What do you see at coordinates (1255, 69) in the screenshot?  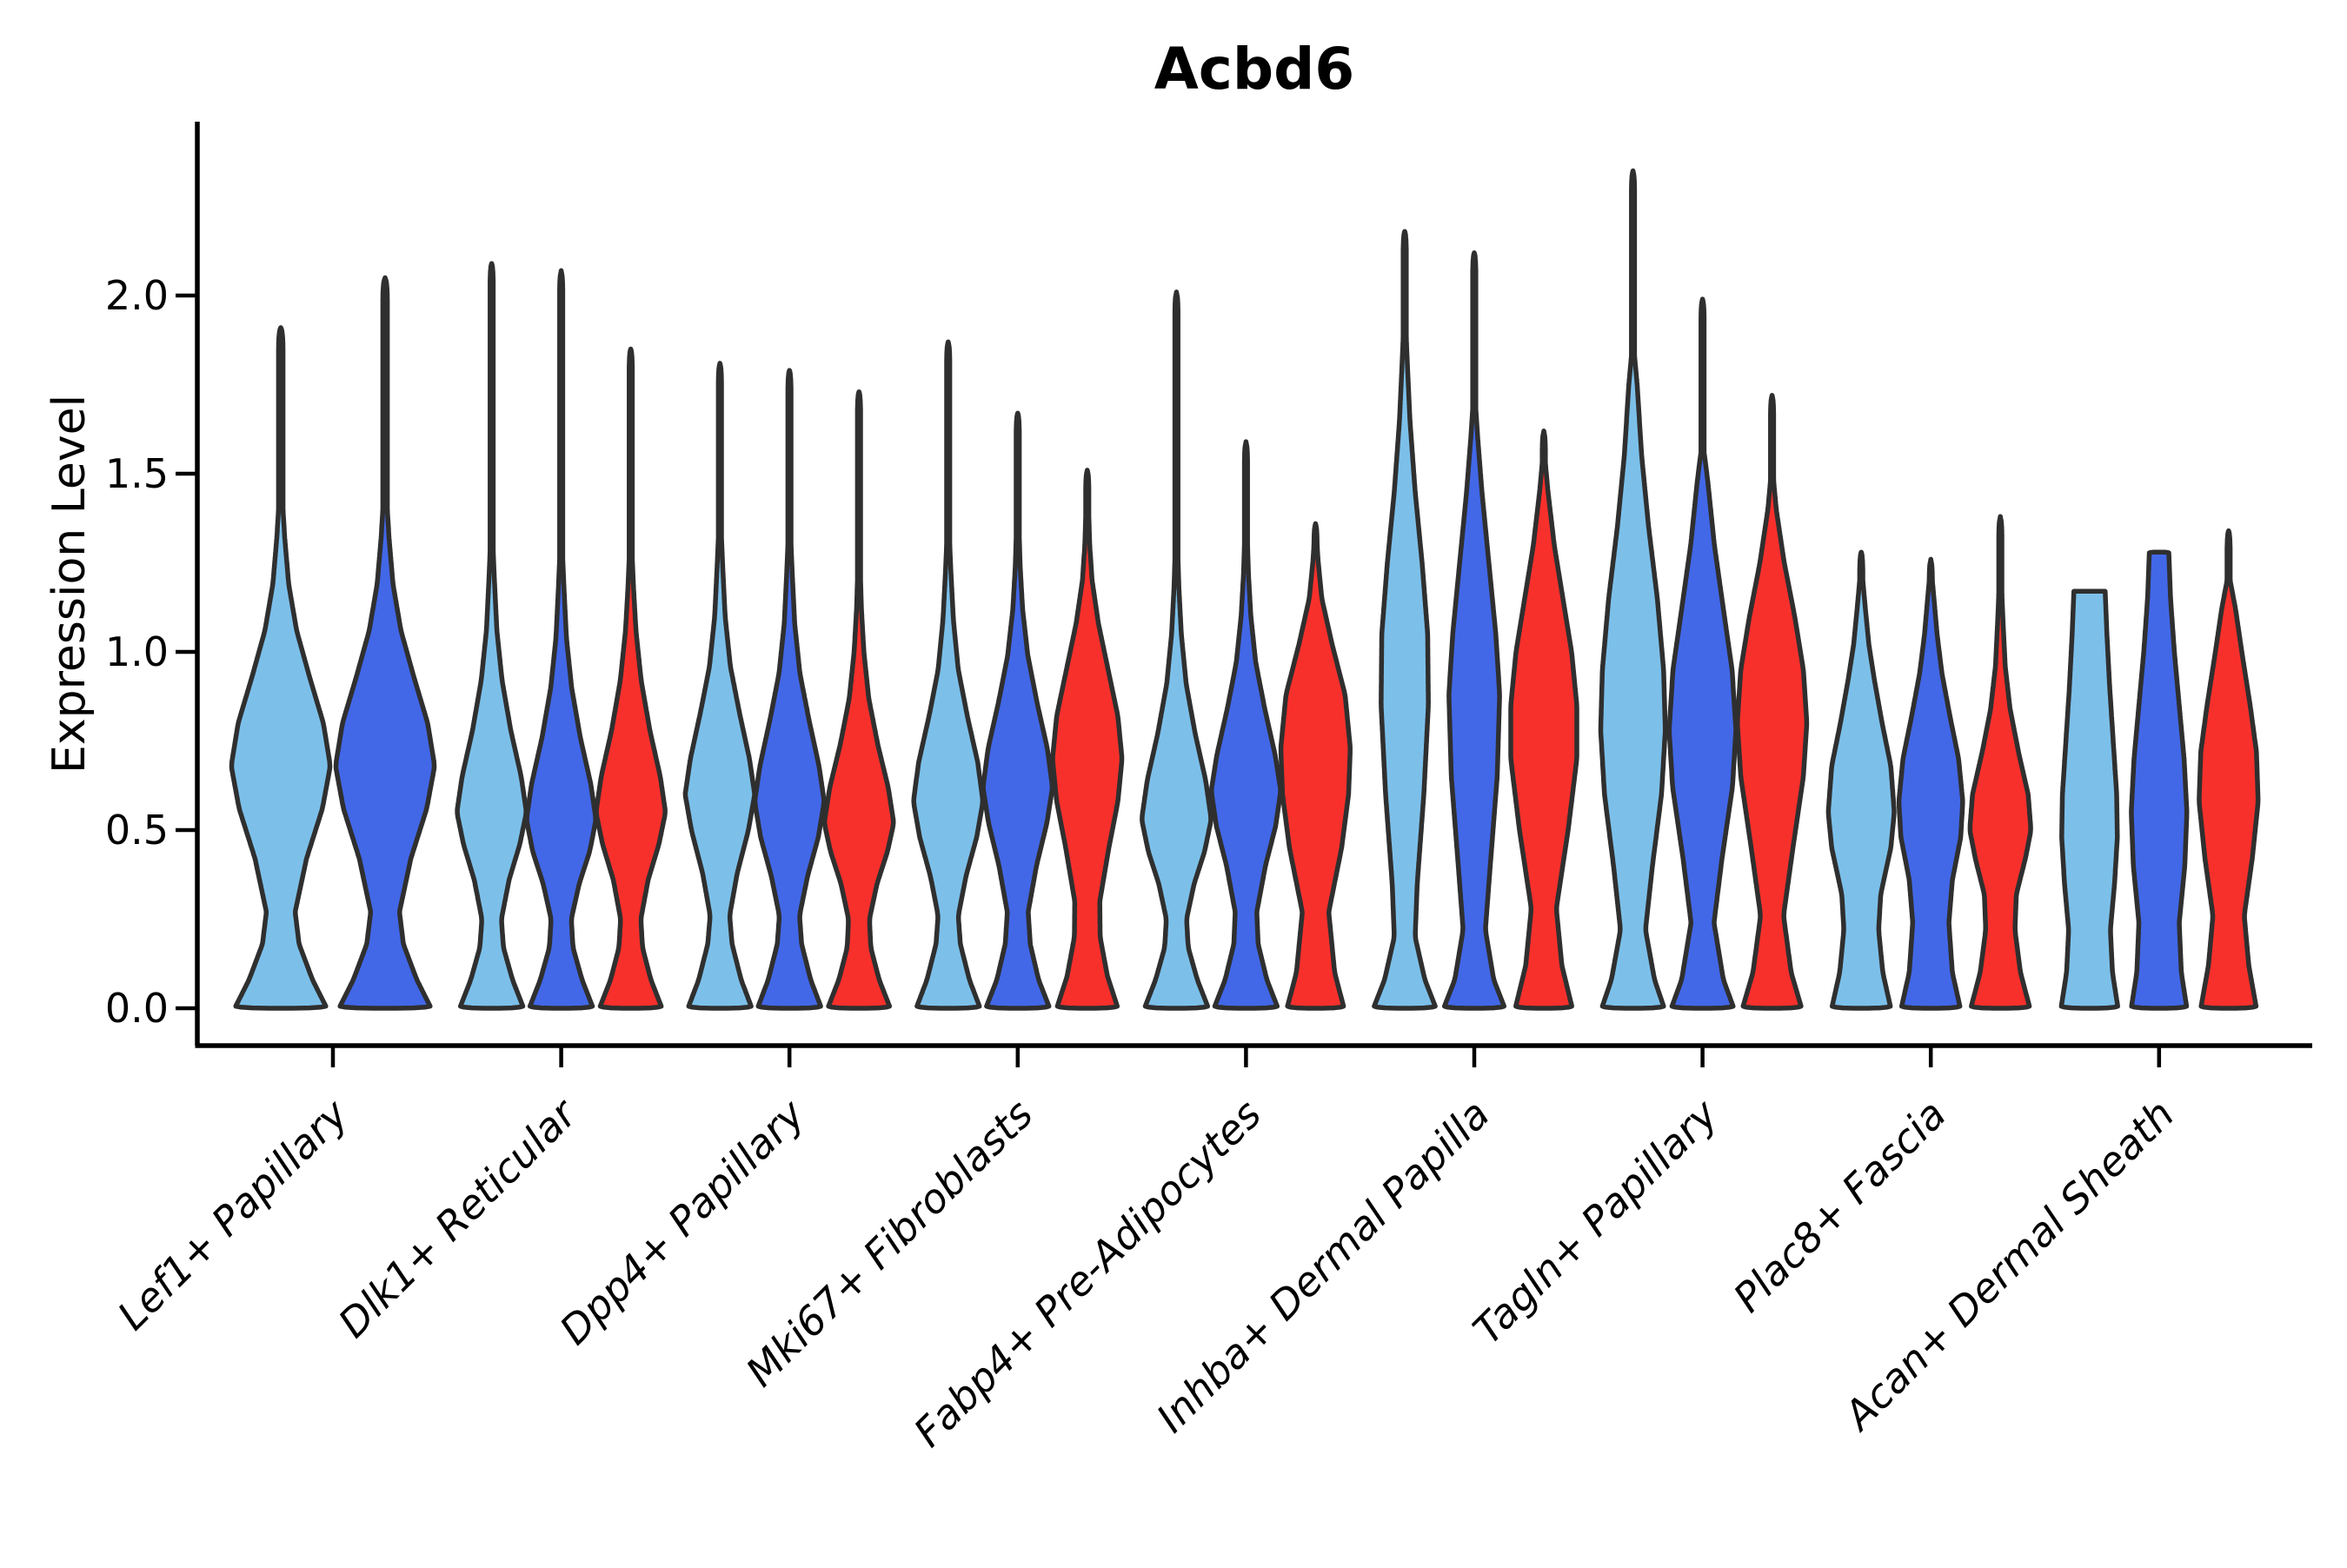 I see `plot-title: Acbd6` at bounding box center [1255, 69].